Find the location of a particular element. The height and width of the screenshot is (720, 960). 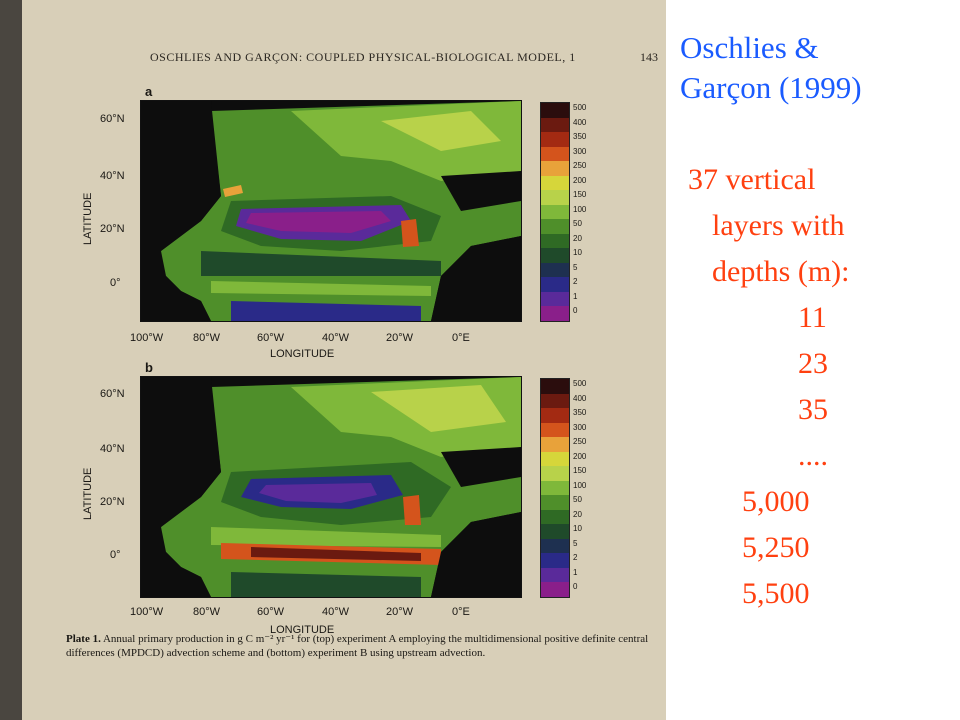

panel-b-xtick: 40°W is located at coordinates (336, 612).